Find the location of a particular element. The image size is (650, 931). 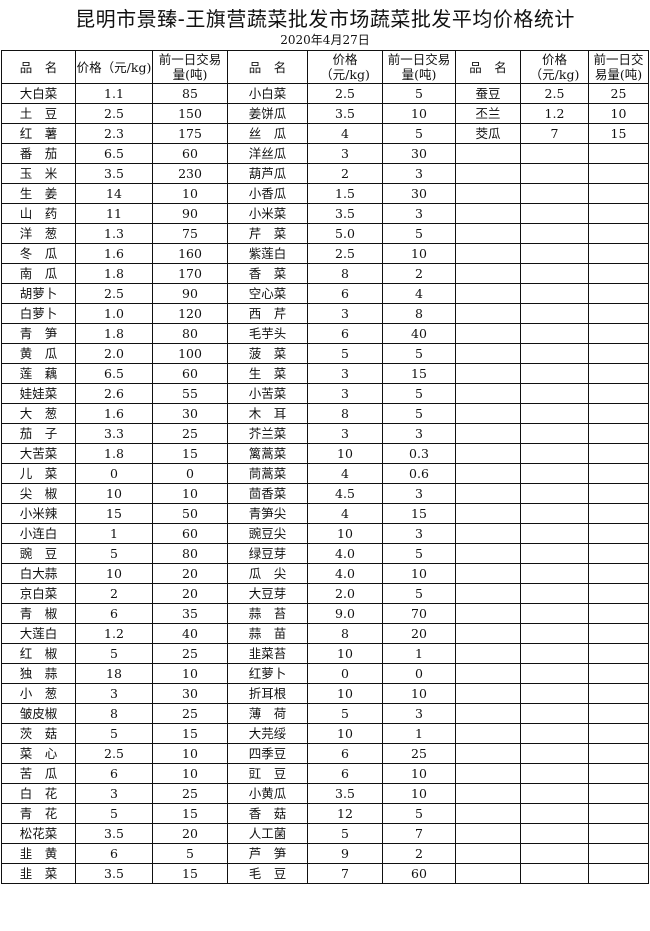

cell-name: 毛 豆 is located at coordinates (267, 873).